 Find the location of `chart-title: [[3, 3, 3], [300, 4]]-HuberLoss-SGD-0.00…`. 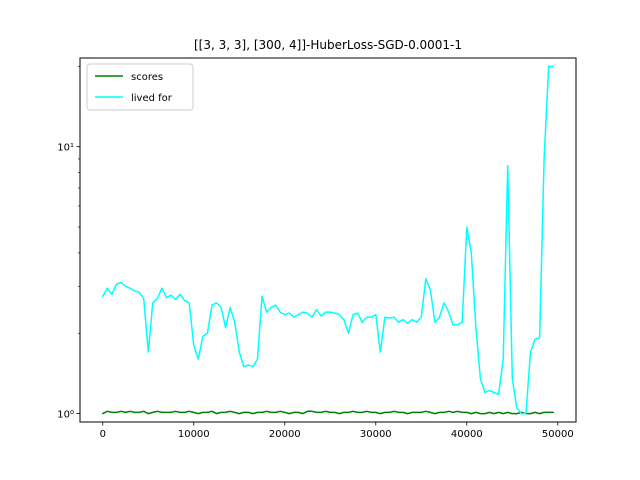

chart-title: [[3, 3, 3], [300, 4]]-HuberLoss-SGD-0.00… is located at coordinates (328, 45).